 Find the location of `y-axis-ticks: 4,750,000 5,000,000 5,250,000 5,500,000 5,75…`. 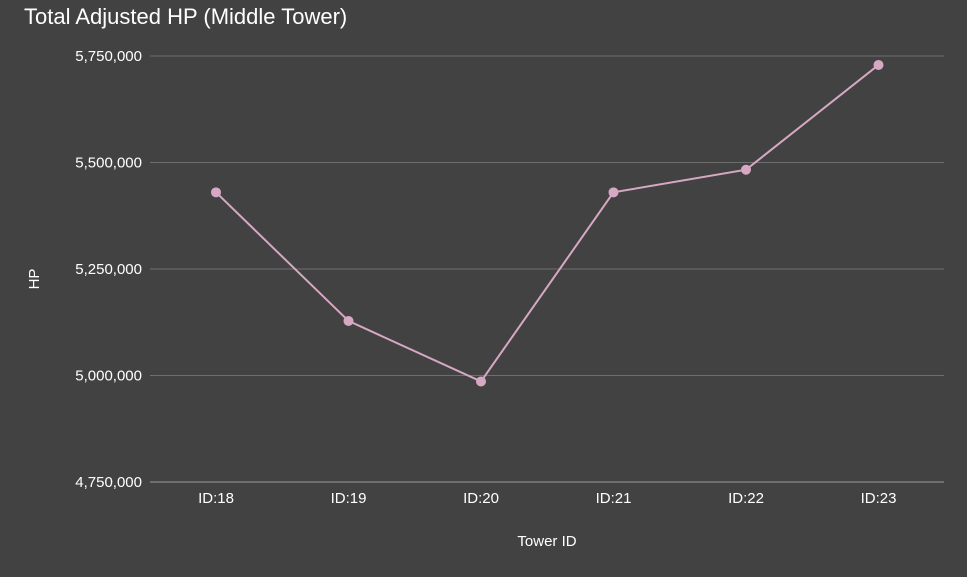

y-axis-ticks: 4,750,000 5,000,000 5,250,000 5,500,000 5,75… is located at coordinates (108, 269).